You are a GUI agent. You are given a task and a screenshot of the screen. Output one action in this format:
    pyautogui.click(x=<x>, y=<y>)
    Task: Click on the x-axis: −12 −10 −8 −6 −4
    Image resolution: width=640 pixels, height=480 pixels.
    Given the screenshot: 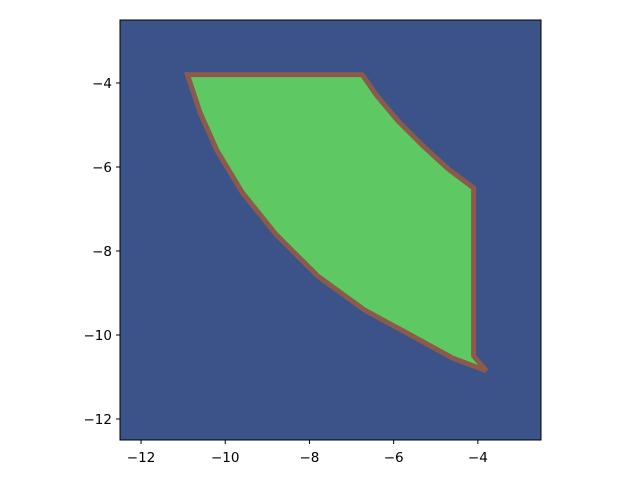 What is the action you would take?
    pyautogui.click(x=307, y=453)
    